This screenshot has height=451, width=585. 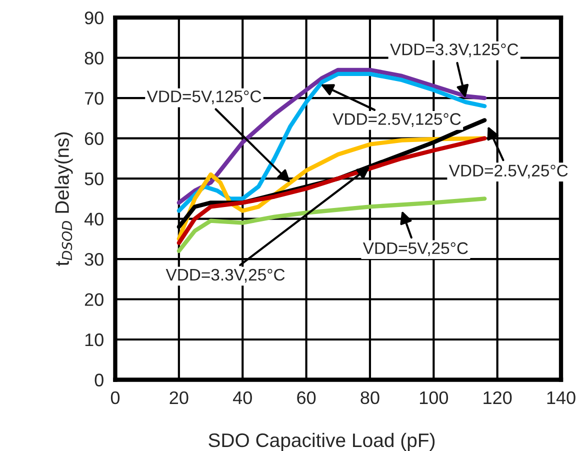 What do you see at coordinates (225, 275) in the screenshot?
I see `annotation: VDD=3.3V,25°C` at bounding box center [225, 275].